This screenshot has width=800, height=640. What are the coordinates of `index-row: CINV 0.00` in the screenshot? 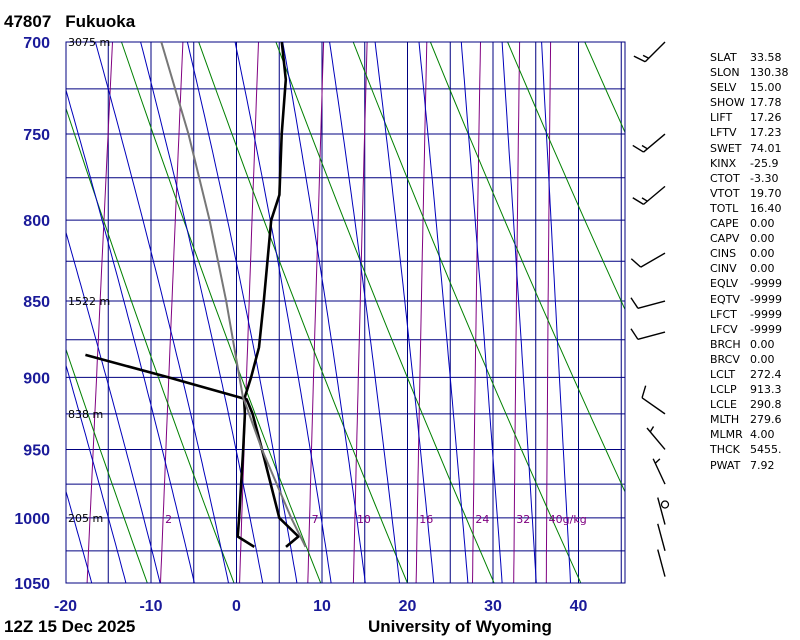 It's located at (749, 268).